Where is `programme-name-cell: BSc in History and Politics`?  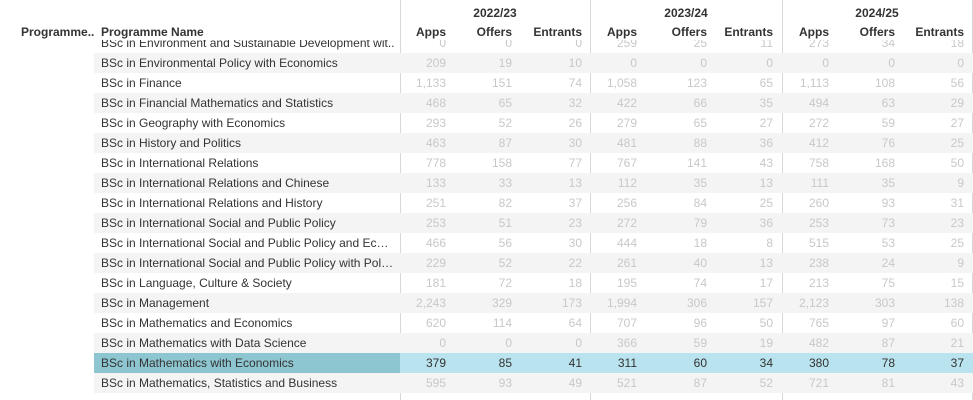
programme-name-cell: BSc in History and Politics is located at coordinates (171, 143).